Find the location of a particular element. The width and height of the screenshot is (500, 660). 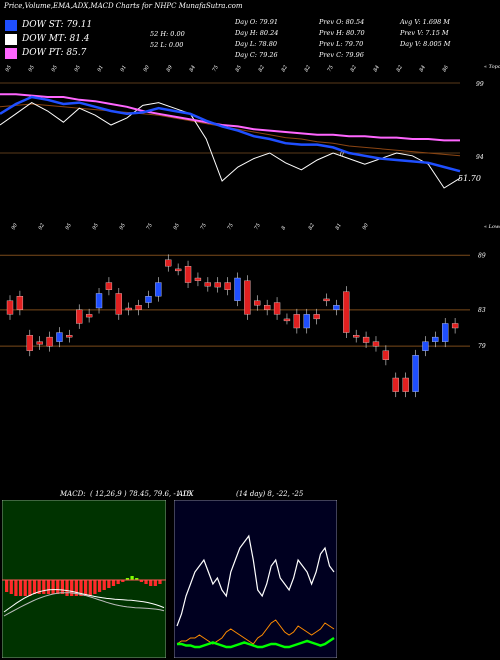

legend-label: DOW ST: 79.11 is located at coordinates (57, 25).